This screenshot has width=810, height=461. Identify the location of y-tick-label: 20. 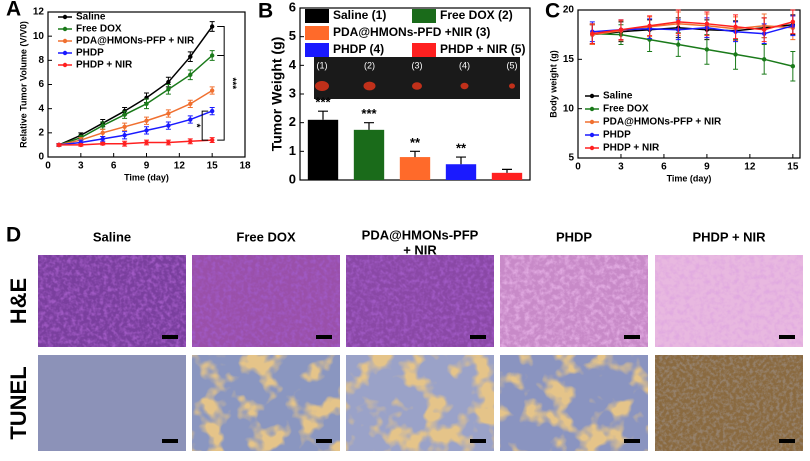
(569, 10).